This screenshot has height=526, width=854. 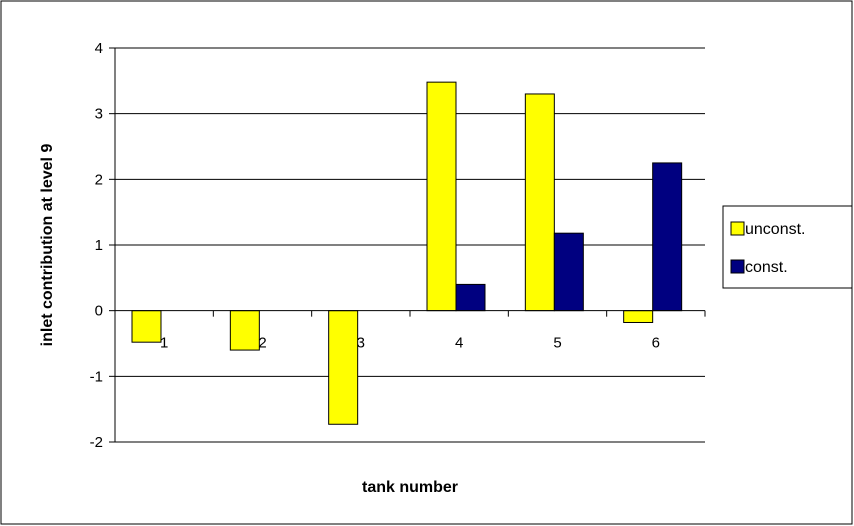 I want to click on legend-box, so click(x=787, y=247).